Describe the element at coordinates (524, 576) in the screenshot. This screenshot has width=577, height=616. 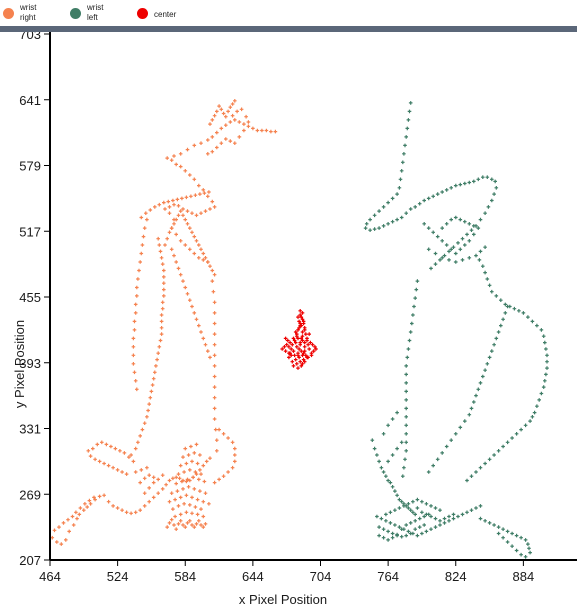
I see `x-tick-label: 884` at that location.